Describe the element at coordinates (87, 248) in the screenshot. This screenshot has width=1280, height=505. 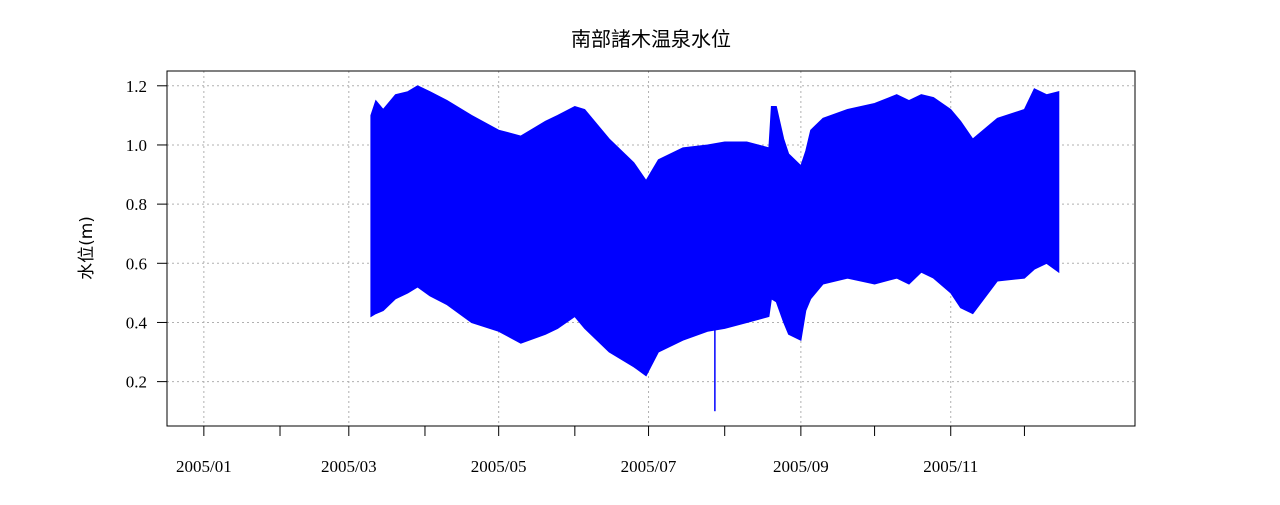
I see `y-axis-label: 水位(m)` at that location.